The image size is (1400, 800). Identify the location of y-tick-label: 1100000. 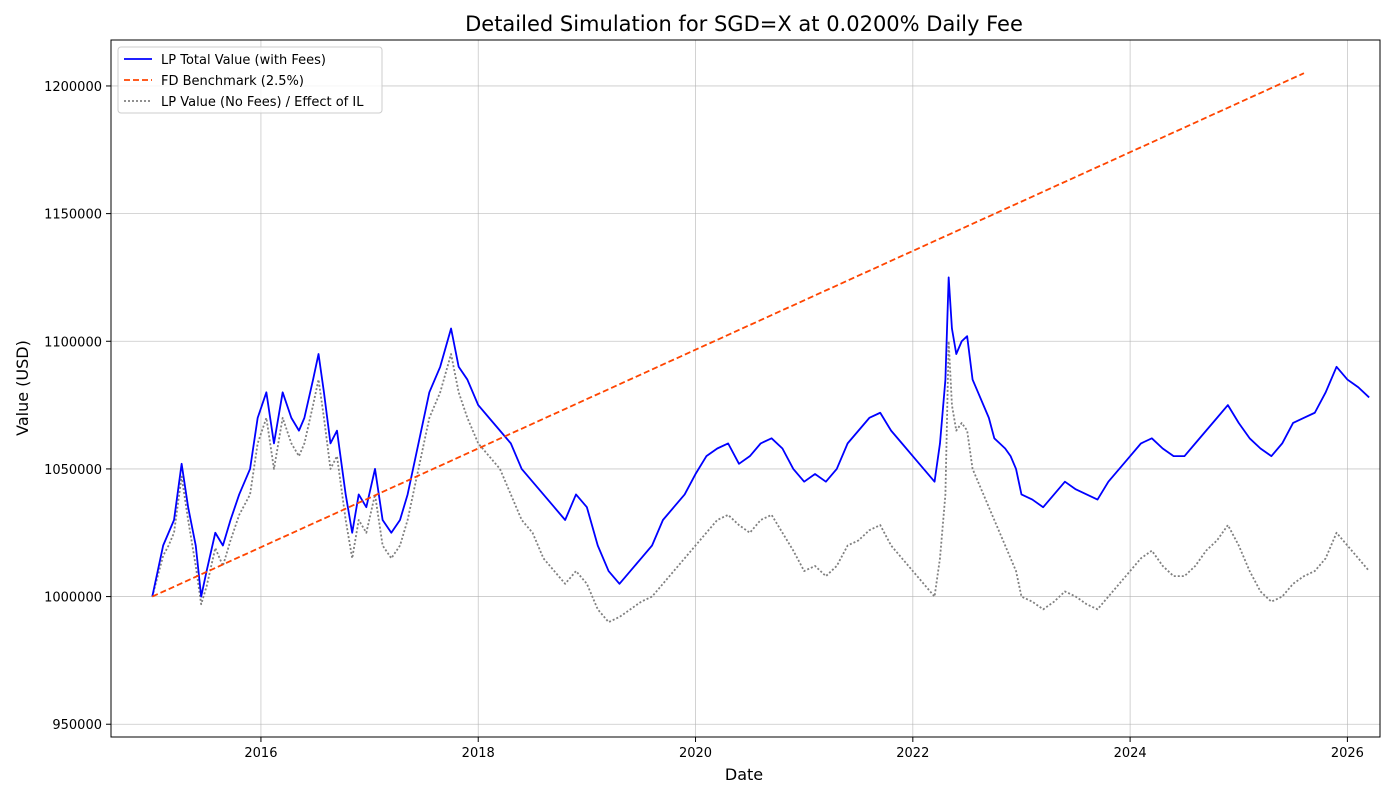
(73, 342).